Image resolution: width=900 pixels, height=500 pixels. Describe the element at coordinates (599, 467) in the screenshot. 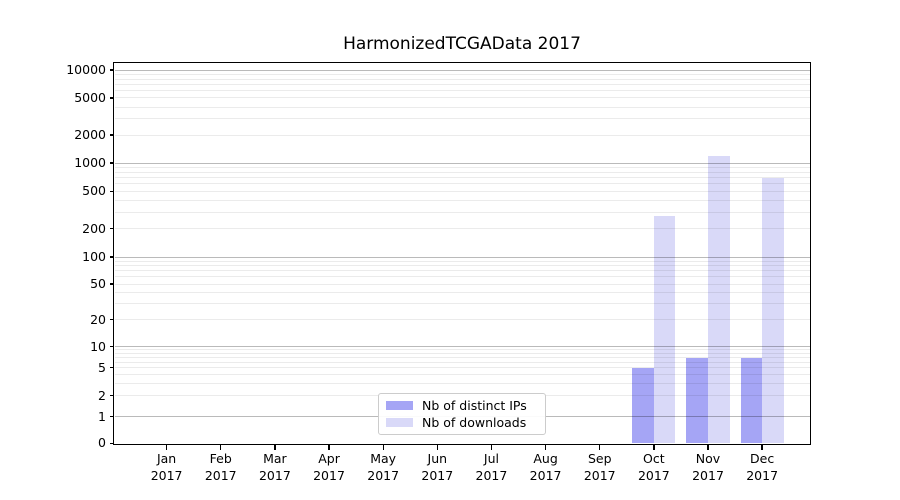

I see `x-axis-tick-label: Sep 2017` at that location.